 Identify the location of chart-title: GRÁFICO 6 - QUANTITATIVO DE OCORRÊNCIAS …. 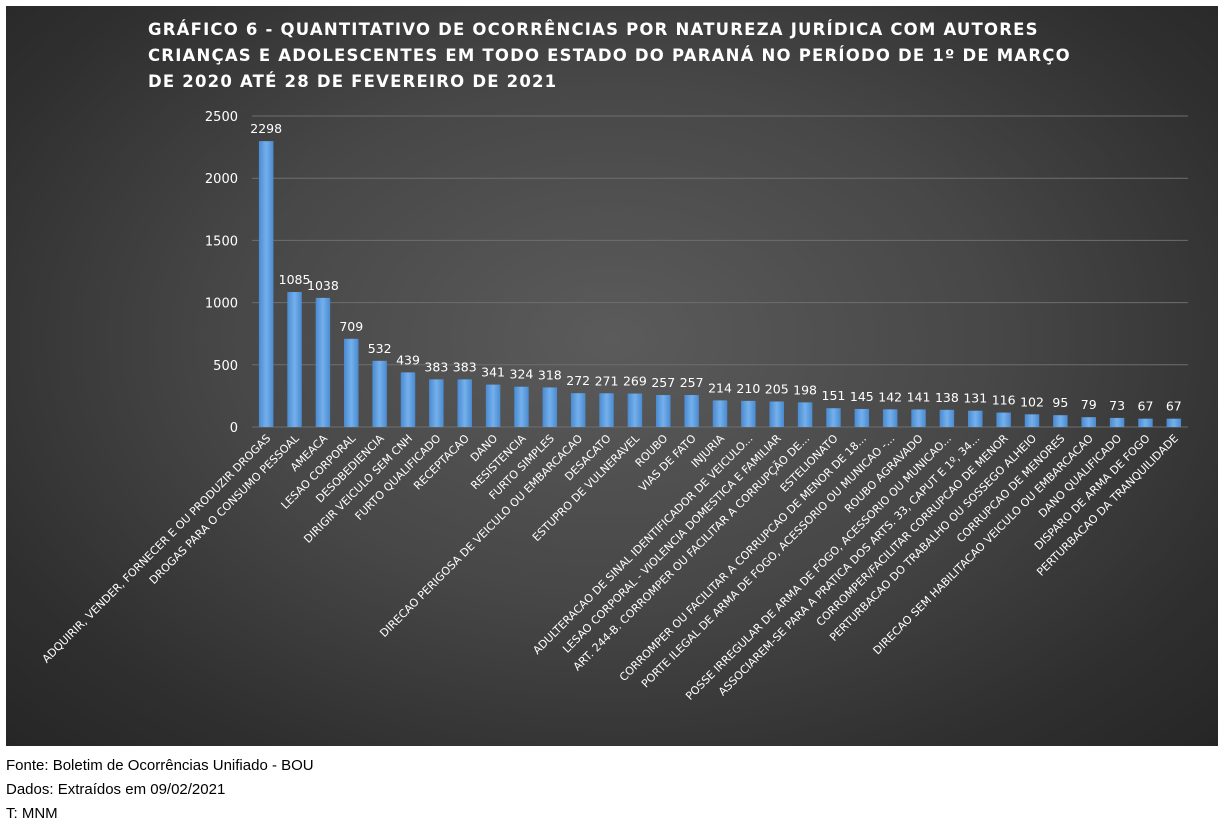
(609, 55).